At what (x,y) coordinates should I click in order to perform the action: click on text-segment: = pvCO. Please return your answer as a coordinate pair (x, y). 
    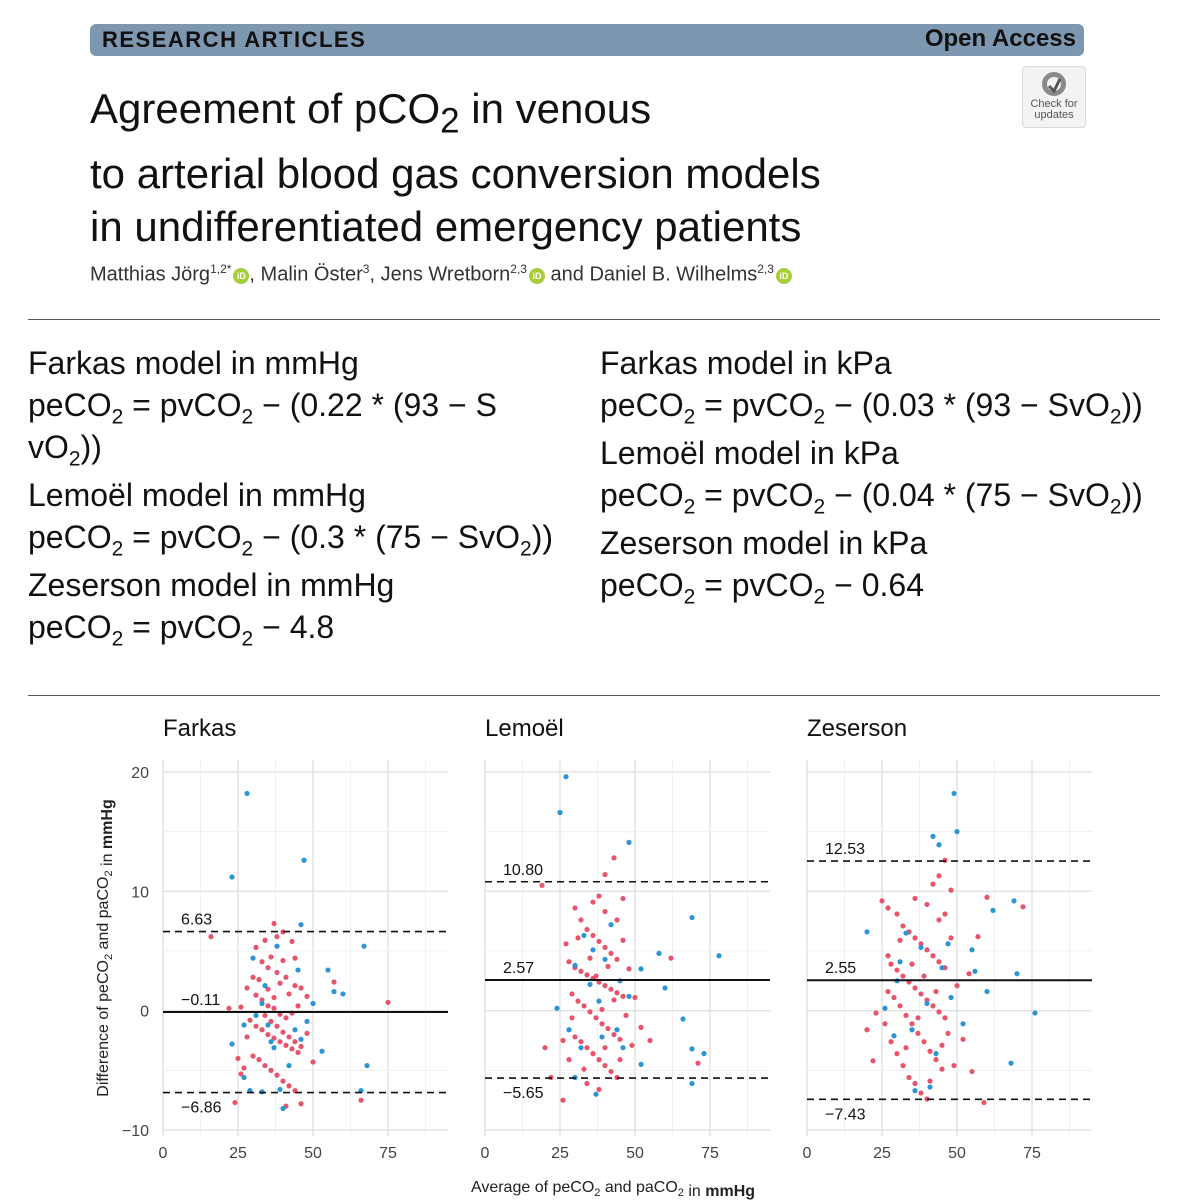
    Looking at the image, I should click on (754, 585).